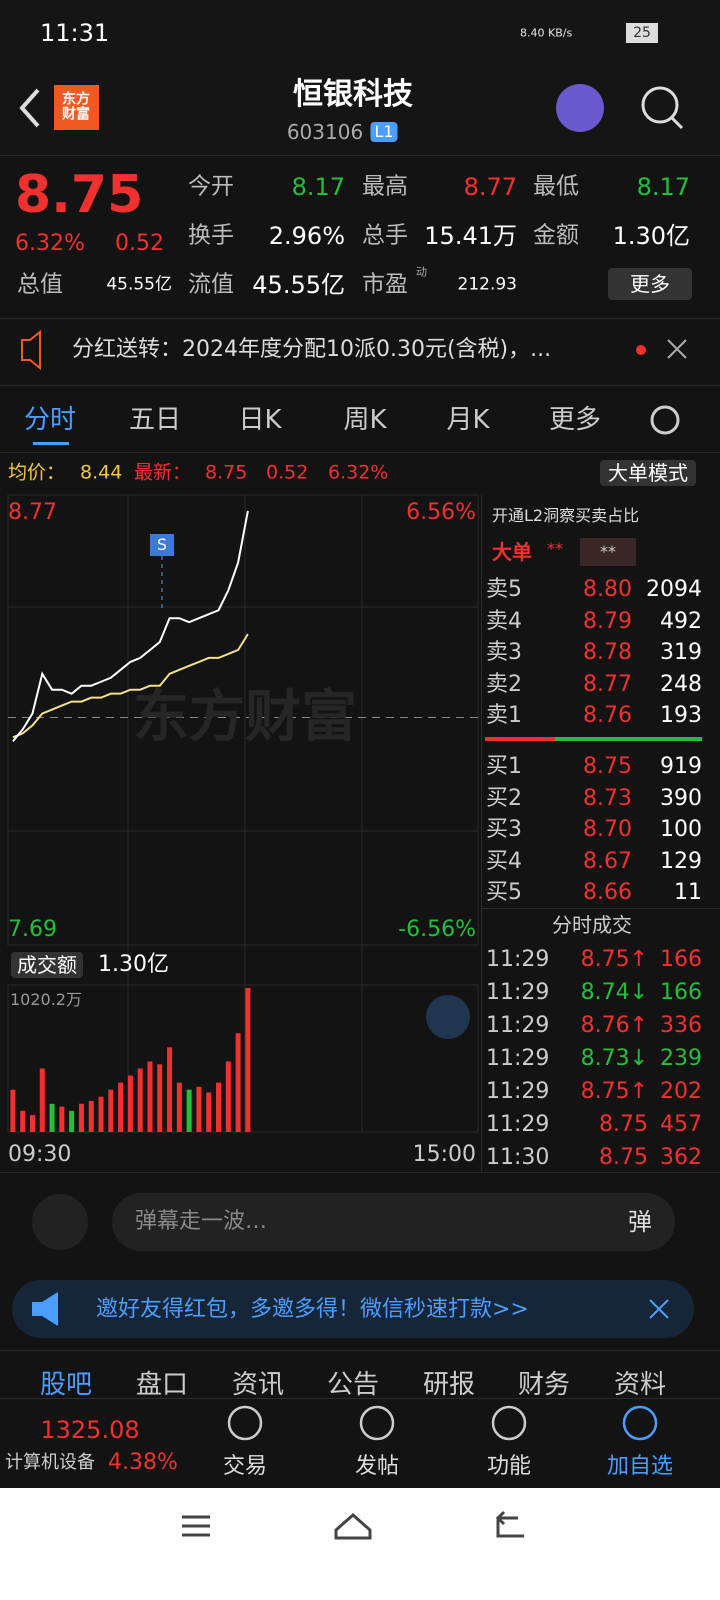  Describe the element at coordinates (681, 652) in the screenshot. I see `level-volume: 319` at that location.